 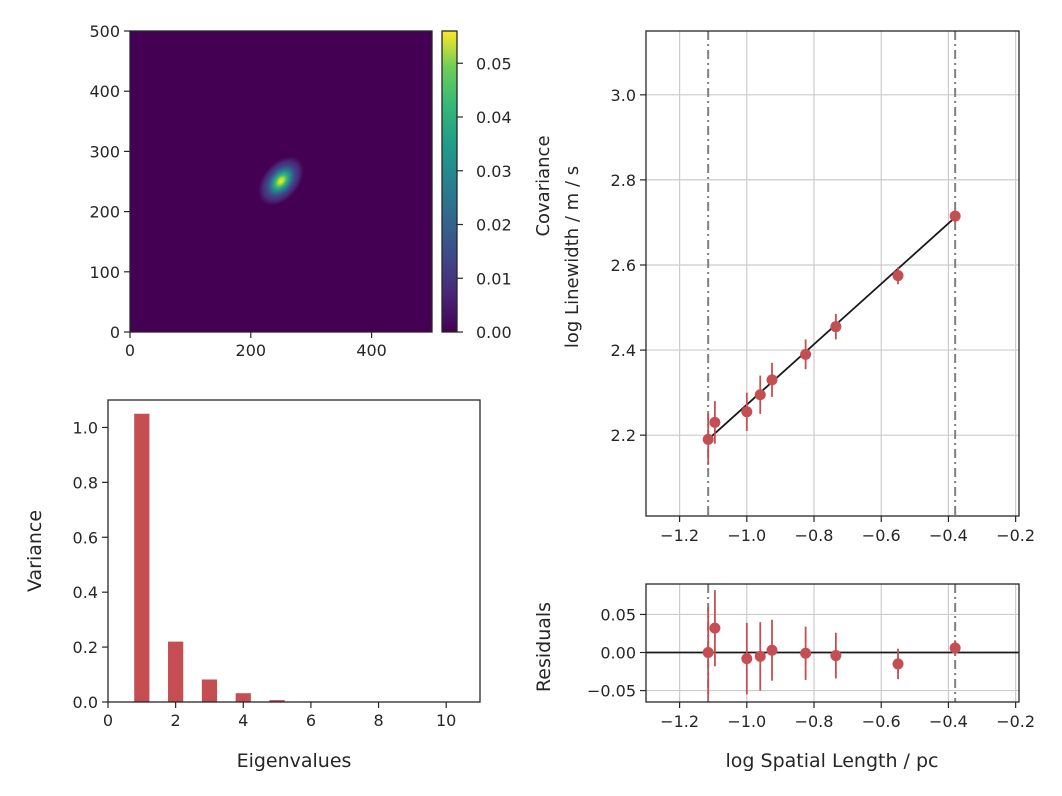 I want to click on heat-y-tick-label: 400, so click(x=104, y=91).